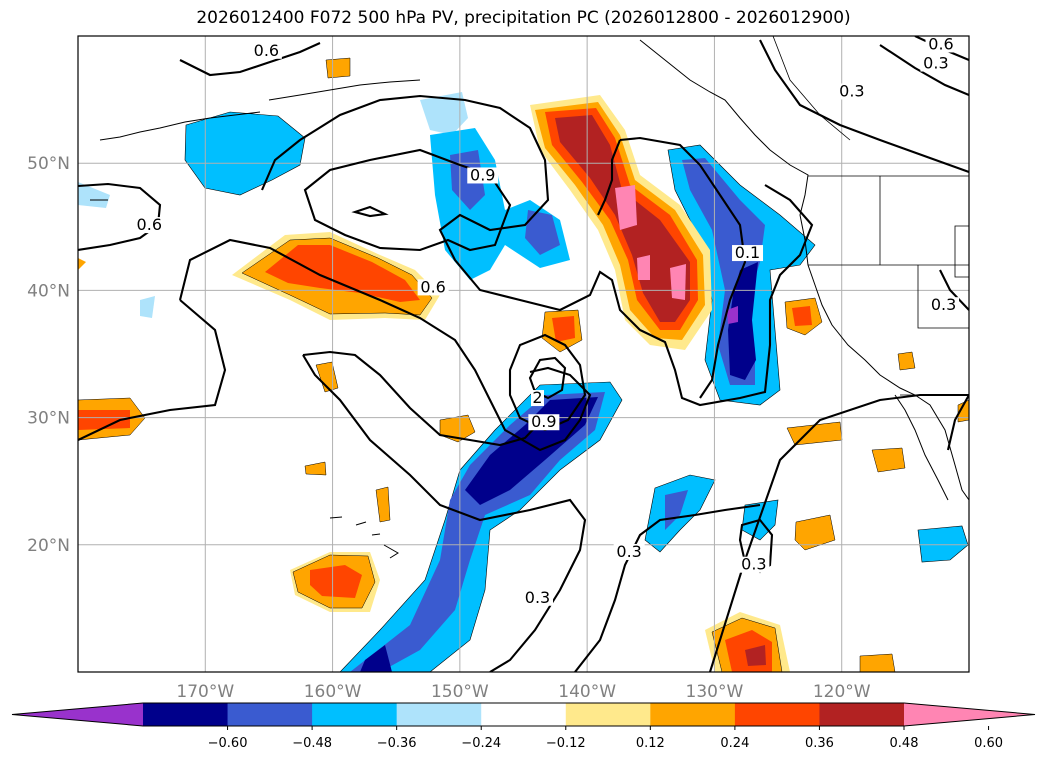  I want to click on pos-area-top, so click(338, 68).